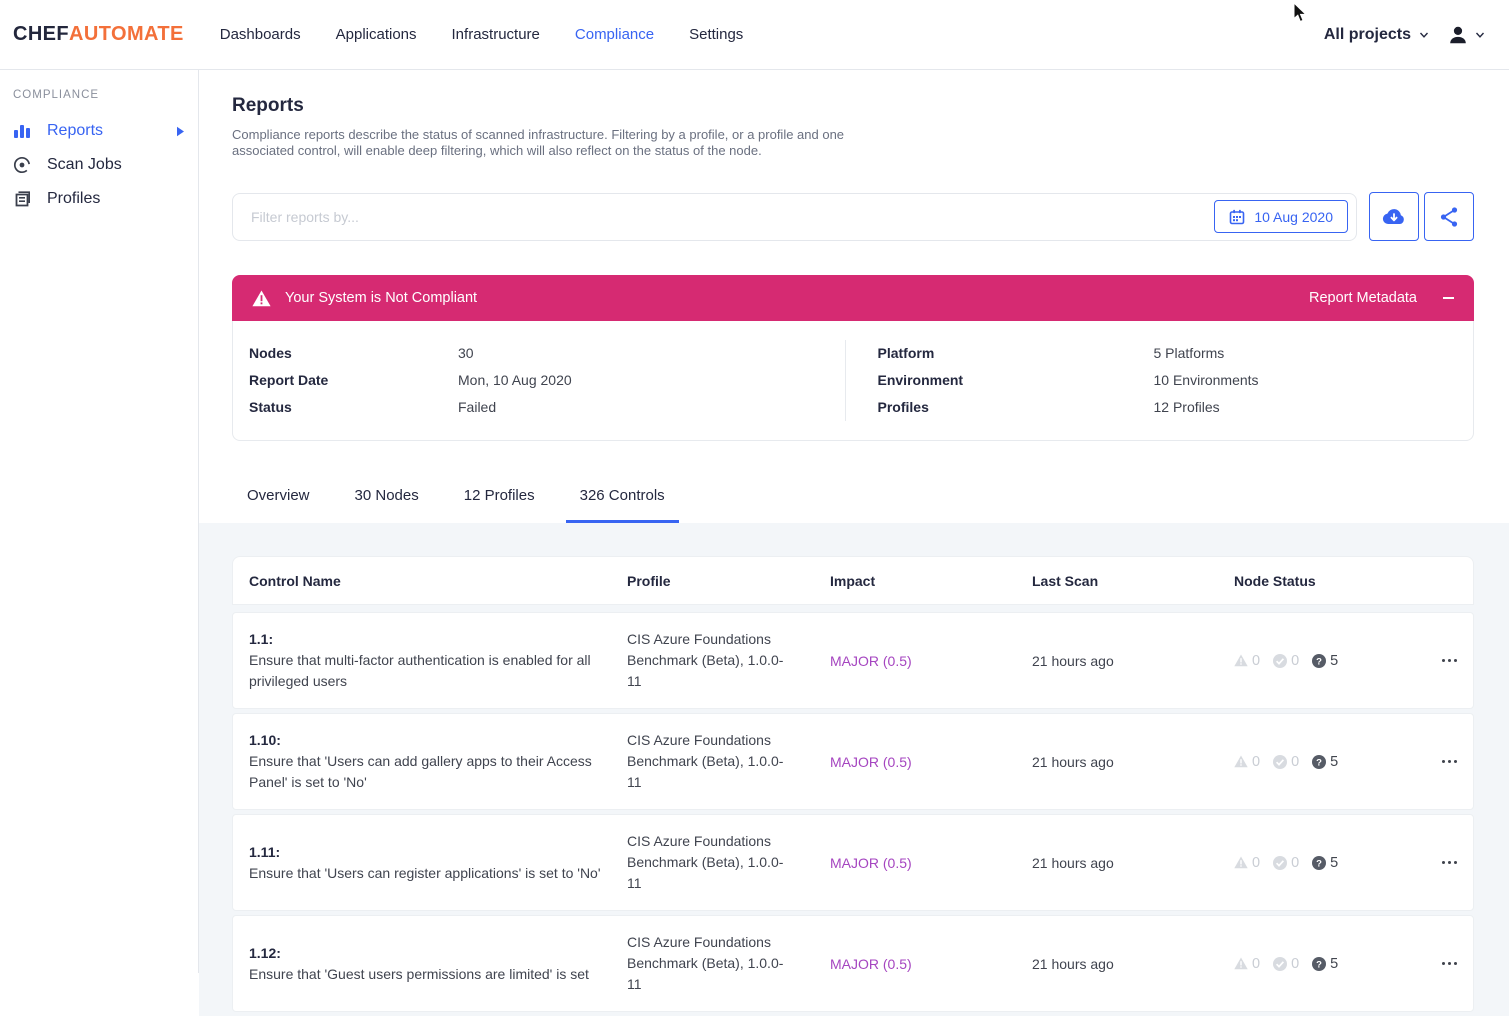 The width and height of the screenshot is (1509, 1016). Describe the element at coordinates (265, 952) in the screenshot. I see `control-id: 1.12:` at that location.